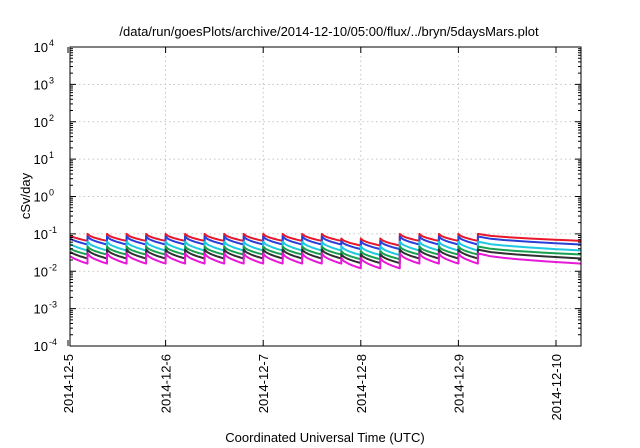 This screenshot has height=448, width=640. I want to click on y-tick-exponent: 2, so click(51, 118).